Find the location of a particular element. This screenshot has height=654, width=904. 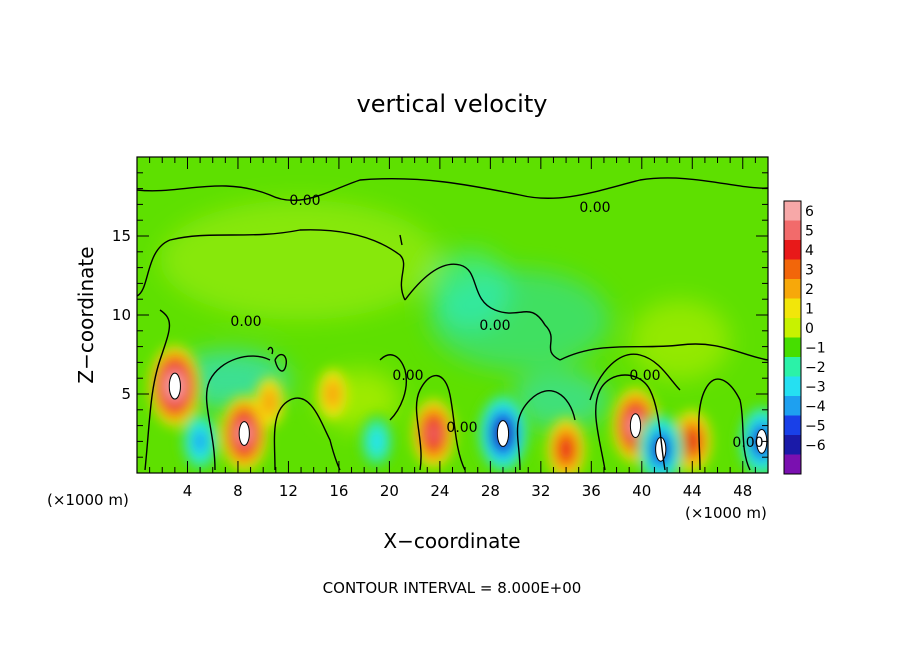

colorbar-label-10: −4 is located at coordinates (815, 407).